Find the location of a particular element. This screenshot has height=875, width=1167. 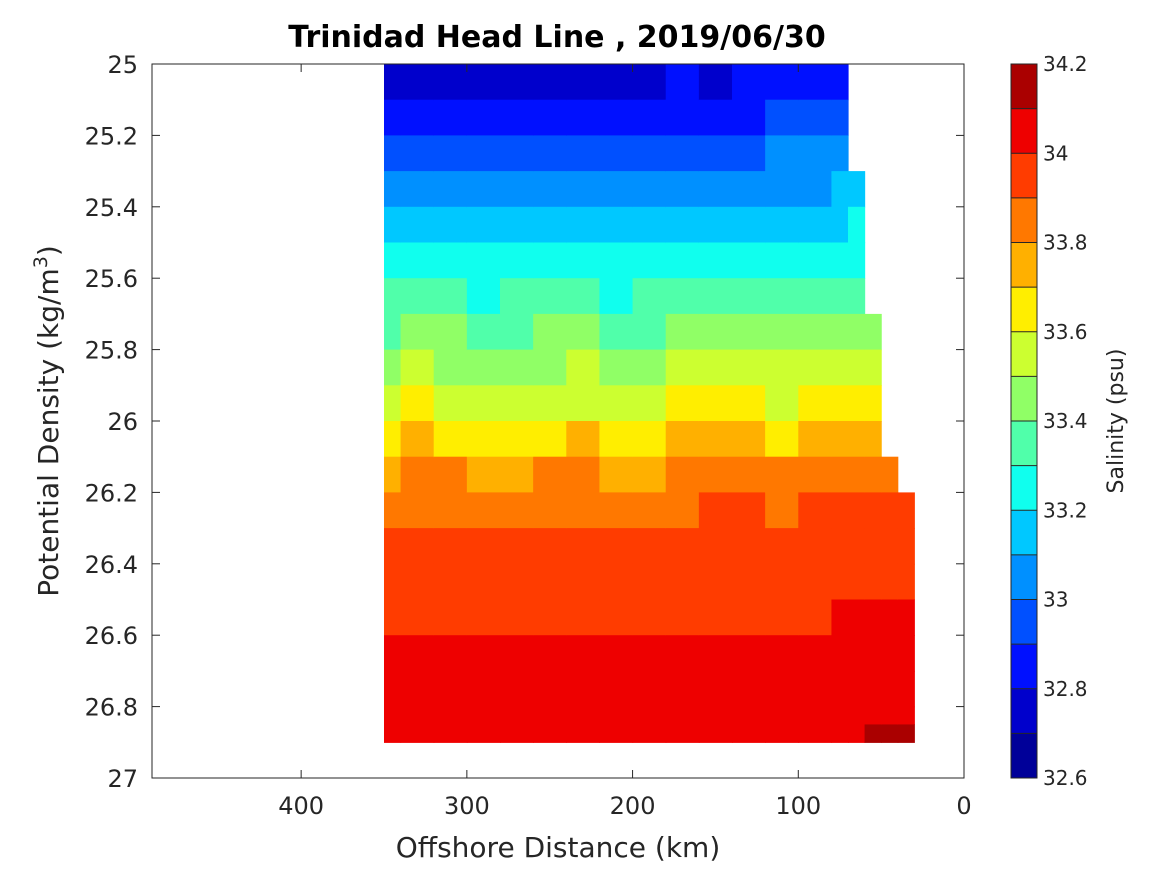

colorbar-tick-label: 32.6 is located at coordinates (1065, 778).